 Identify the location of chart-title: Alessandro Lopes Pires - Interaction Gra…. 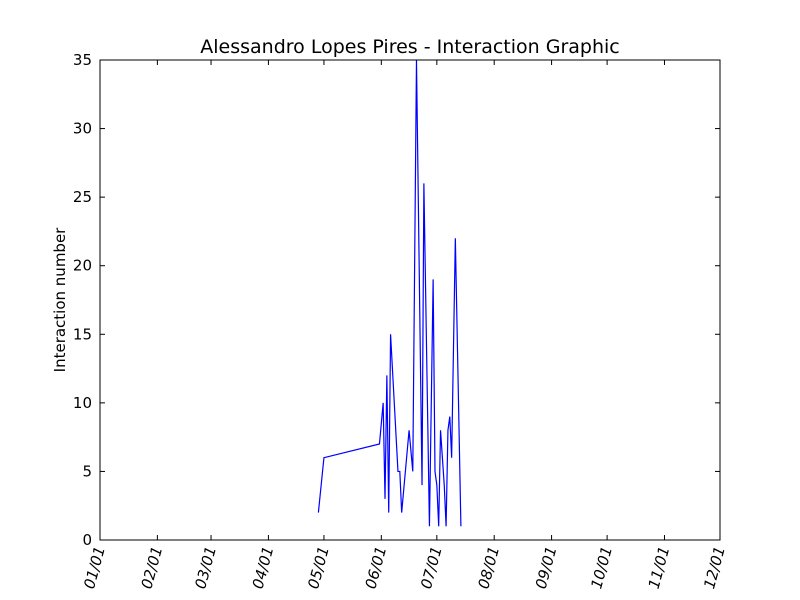
(410, 47).